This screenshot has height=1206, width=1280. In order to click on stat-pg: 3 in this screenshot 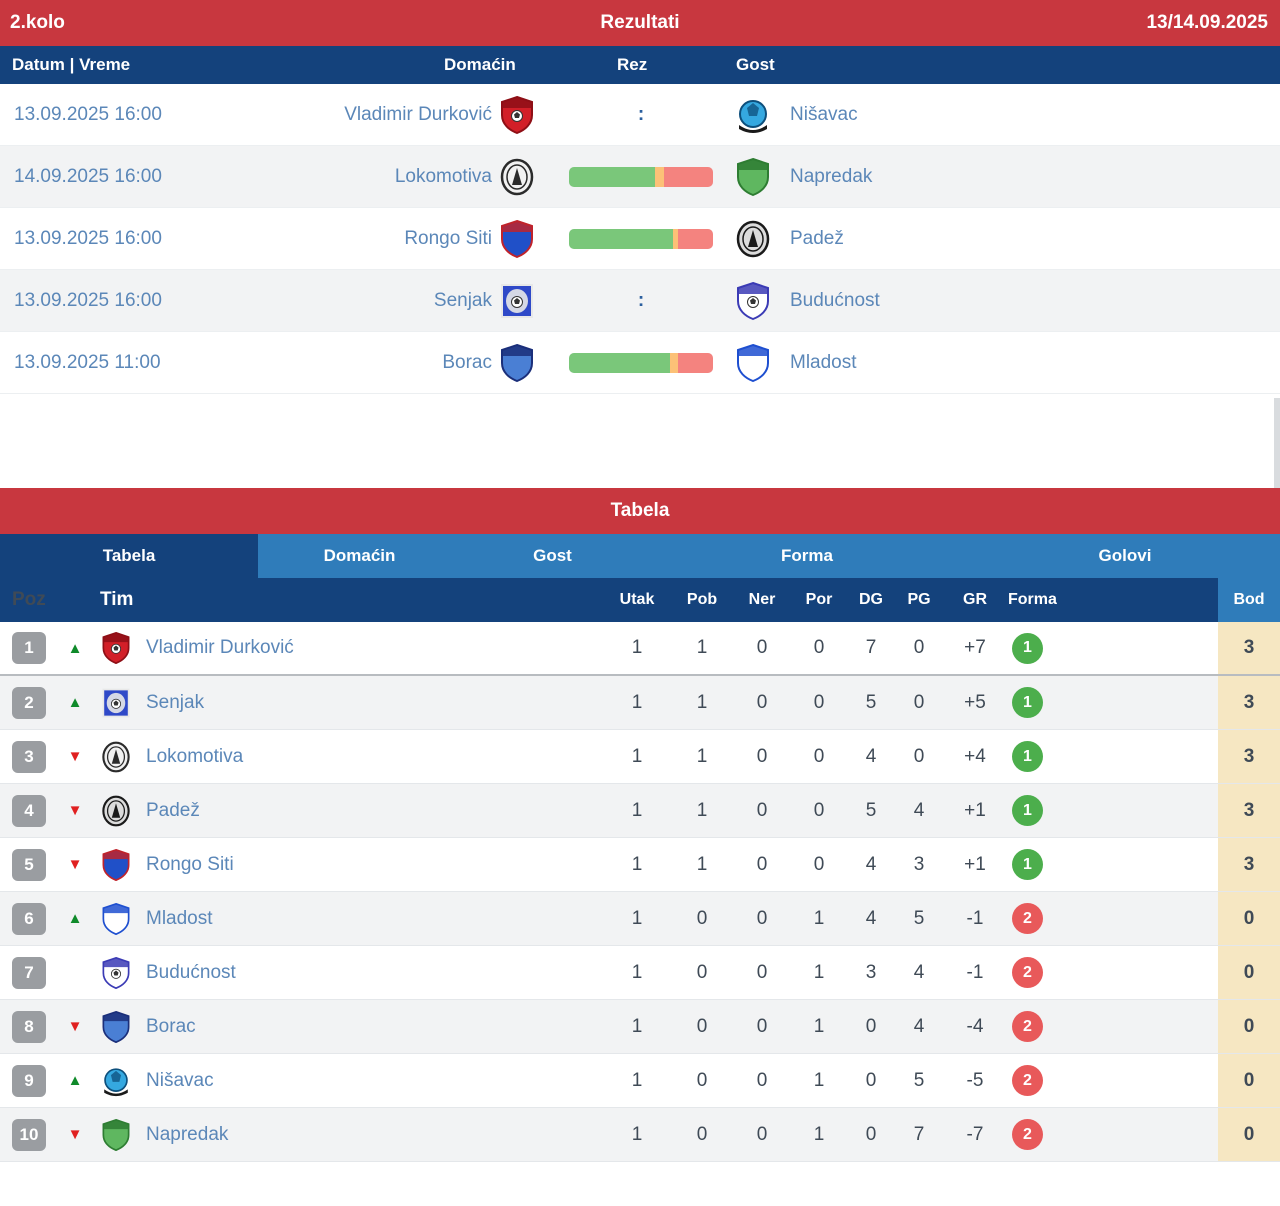, I will do `click(919, 864)`.